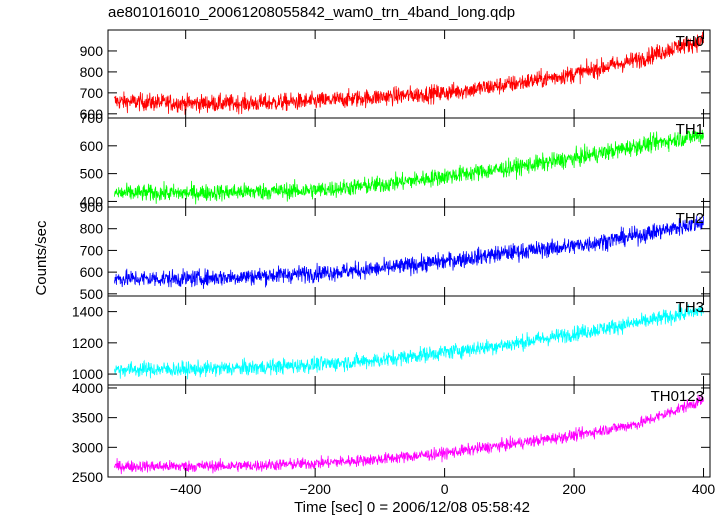  What do you see at coordinates (87, 312) in the screenshot?
I see `y-tick-label: 1400` at bounding box center [87, 312].